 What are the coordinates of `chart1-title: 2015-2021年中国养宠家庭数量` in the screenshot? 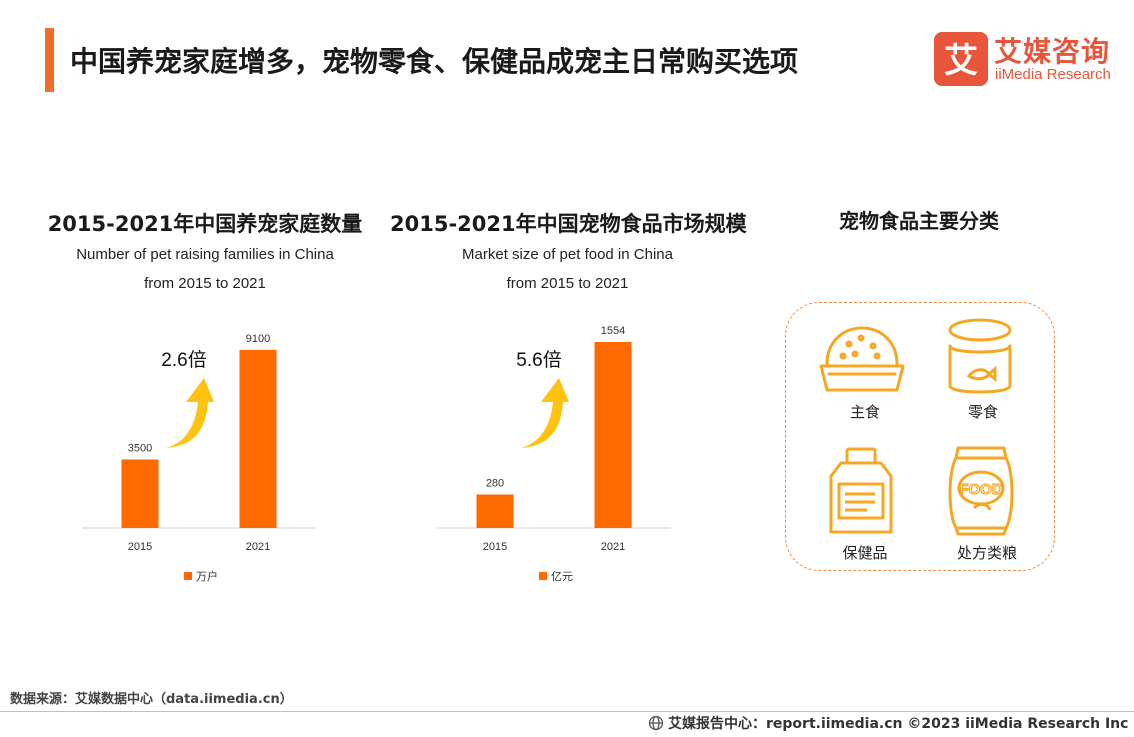 It's located at (205, 224).